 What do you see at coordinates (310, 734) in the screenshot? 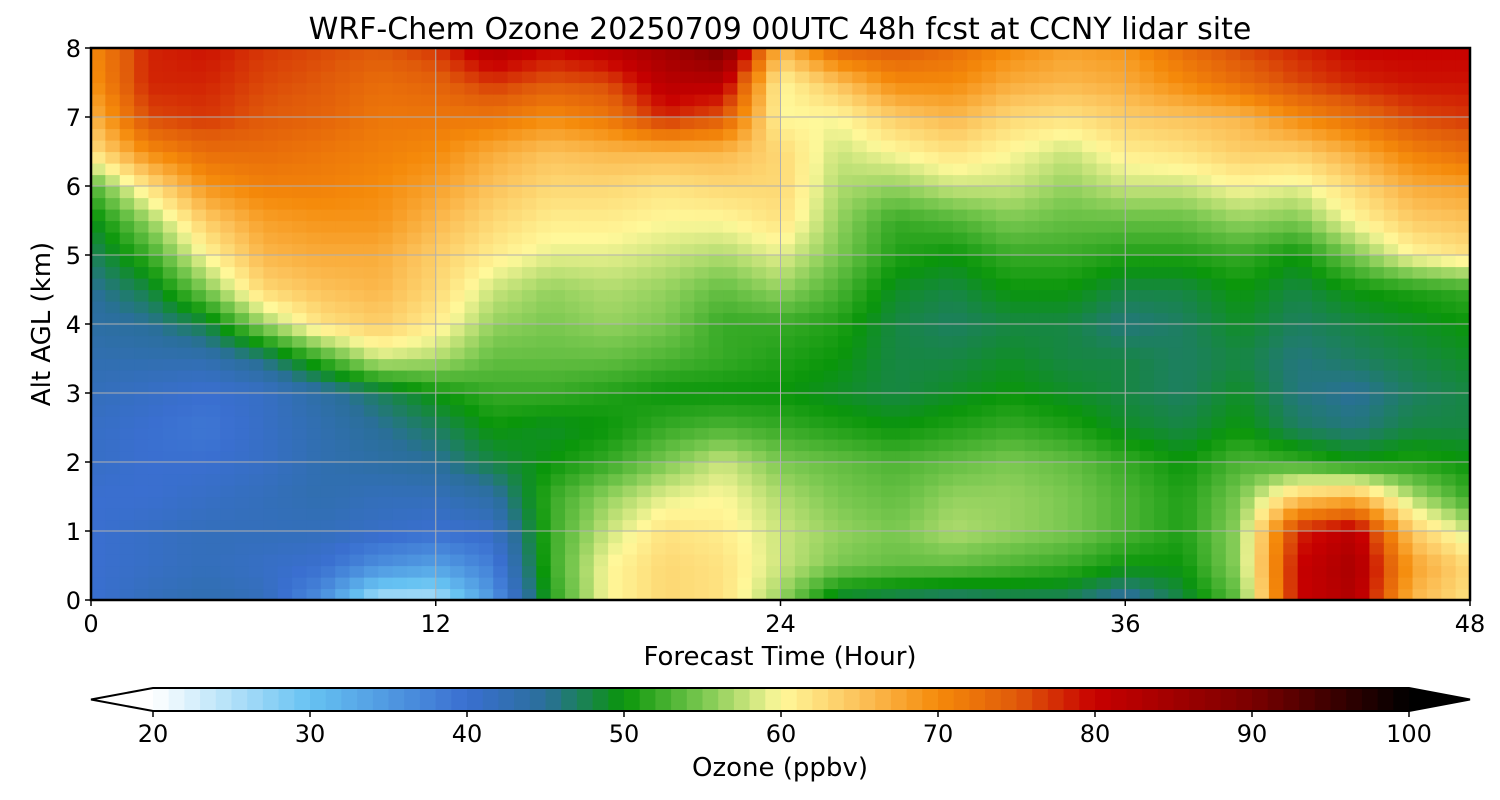
I see `colorbar-tick-label: 30` at bounding box center [310, 734].